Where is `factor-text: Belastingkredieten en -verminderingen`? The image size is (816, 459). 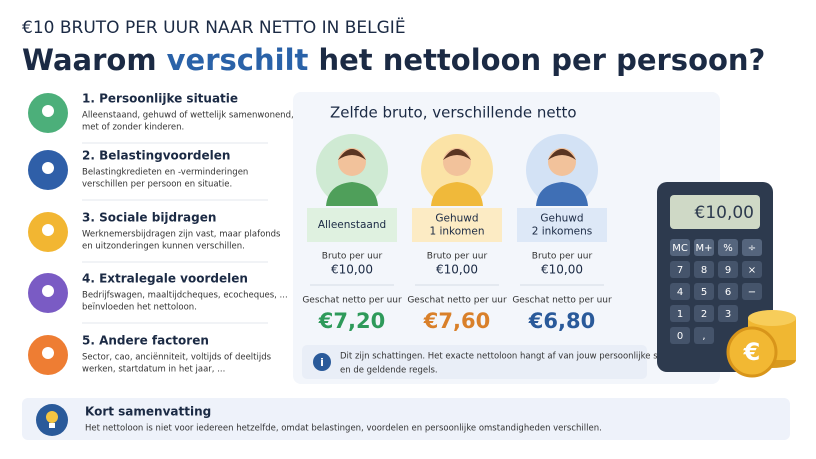 factor-text: Belastingkredieten en -verminderingen is located at coordinates (165, 173).